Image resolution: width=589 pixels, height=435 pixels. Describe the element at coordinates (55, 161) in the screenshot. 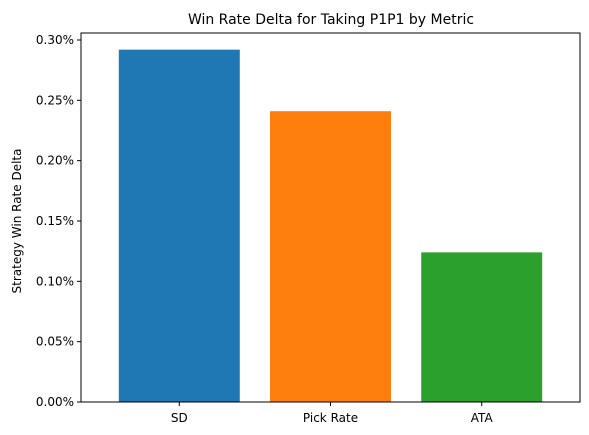

I see `y-tick-label: 0.20%` at that location.